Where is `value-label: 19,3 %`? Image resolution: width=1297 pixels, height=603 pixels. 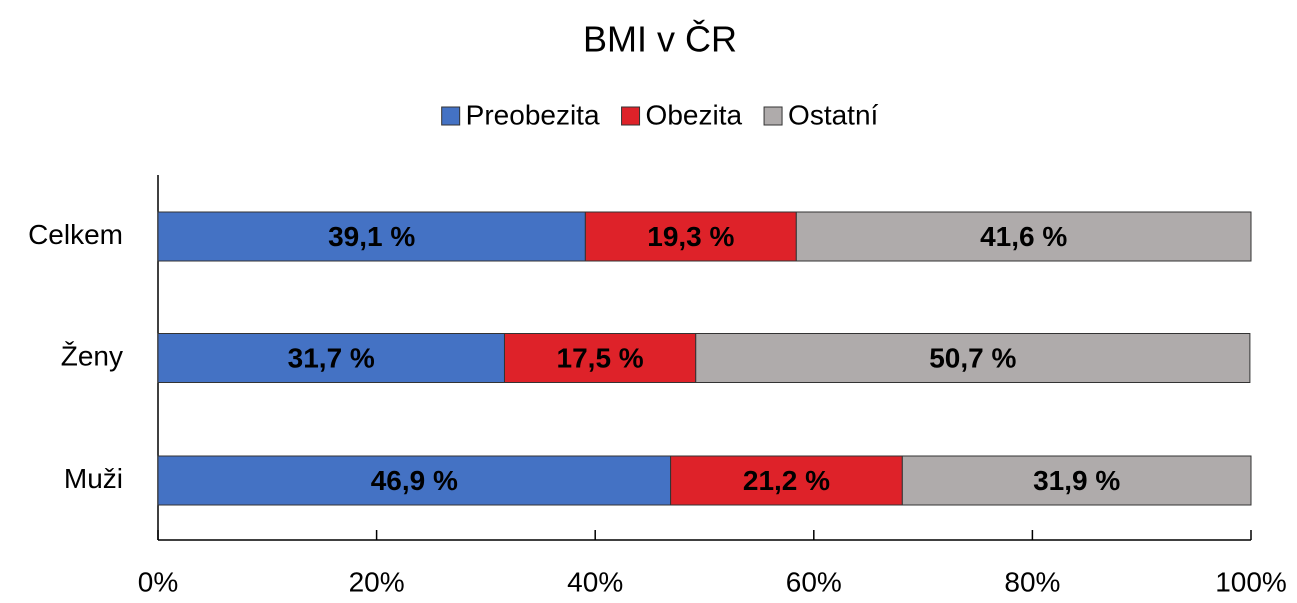
value-label: 19,3 % is located at coordinates (690, 236).